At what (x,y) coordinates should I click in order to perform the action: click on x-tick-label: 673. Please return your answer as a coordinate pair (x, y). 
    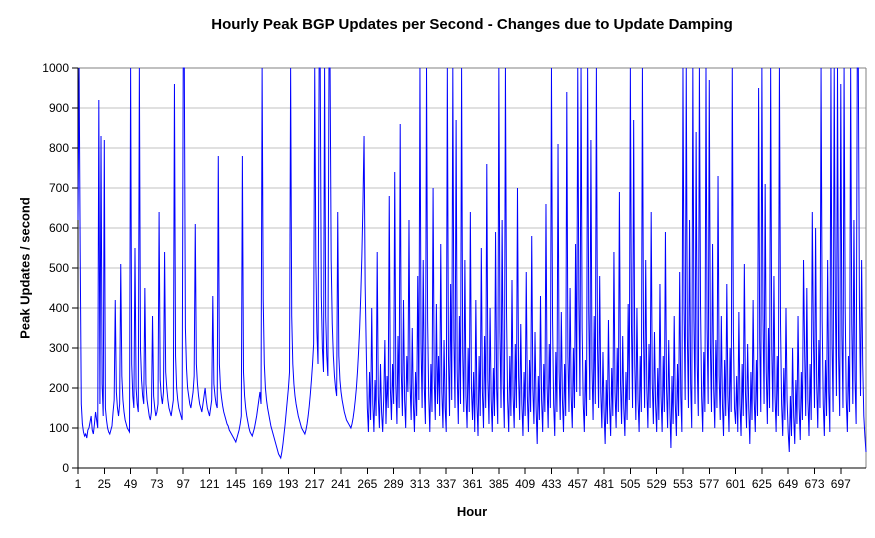
    Looking at the image, I should click on (814, 484).